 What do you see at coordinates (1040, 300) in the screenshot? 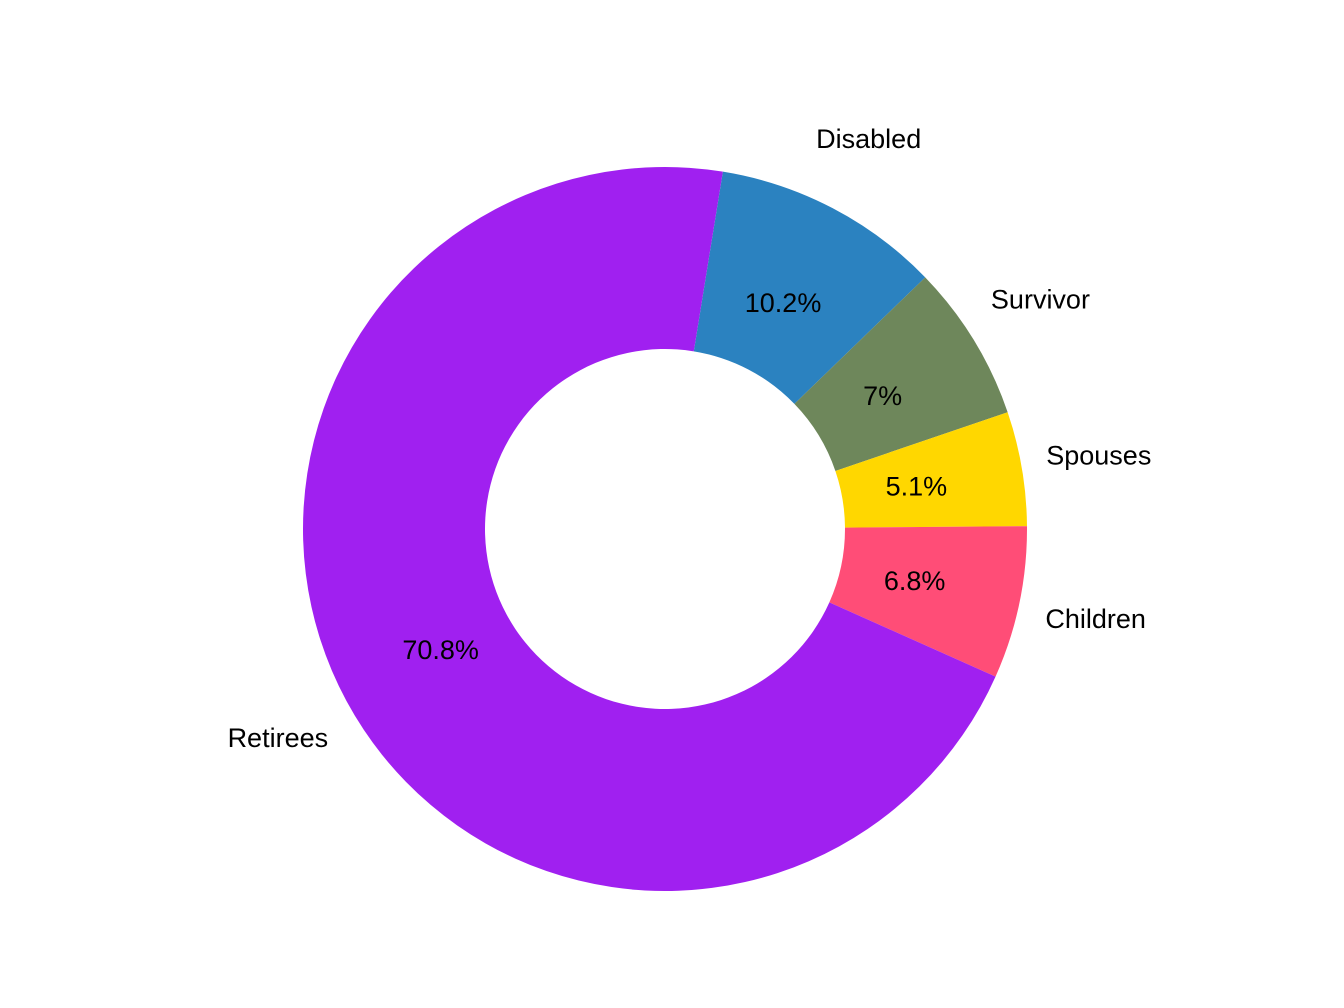
I see `category-label-survivor: Survivor` at bounding box center [1040, 300].